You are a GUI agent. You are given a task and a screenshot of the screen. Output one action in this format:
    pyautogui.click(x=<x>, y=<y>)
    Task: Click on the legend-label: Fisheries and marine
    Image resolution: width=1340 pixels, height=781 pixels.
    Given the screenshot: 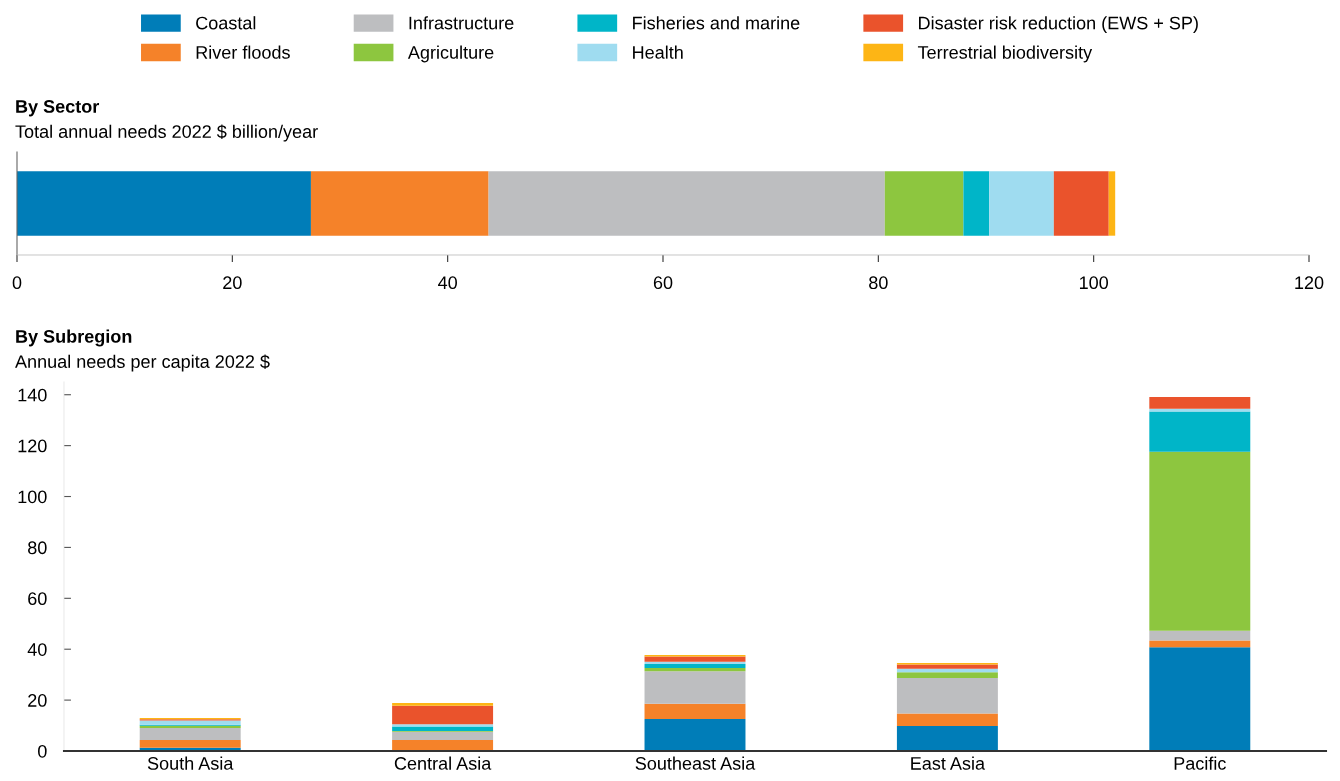 What is the action you would take?
    pyautogui.click(x=716, y=23)
    